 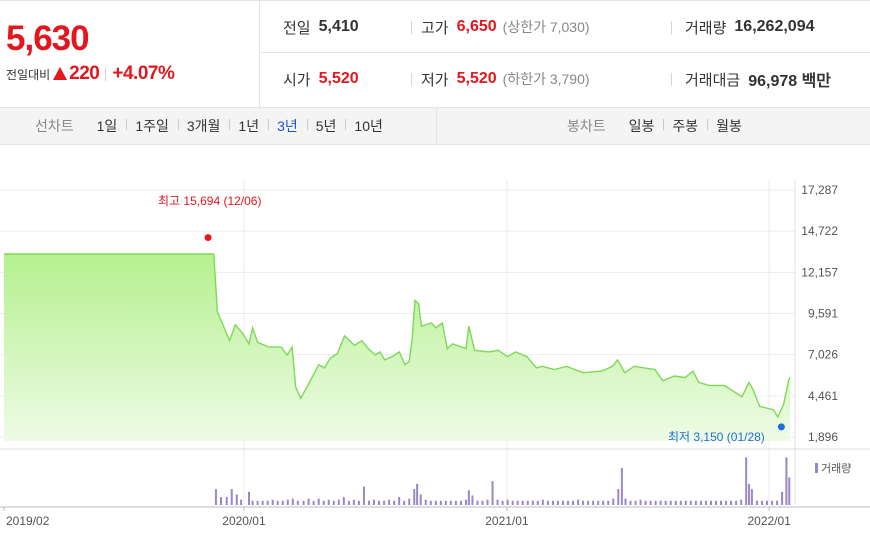 I want to click on y-tick-label: 7,026, so click(x=823, y=355).